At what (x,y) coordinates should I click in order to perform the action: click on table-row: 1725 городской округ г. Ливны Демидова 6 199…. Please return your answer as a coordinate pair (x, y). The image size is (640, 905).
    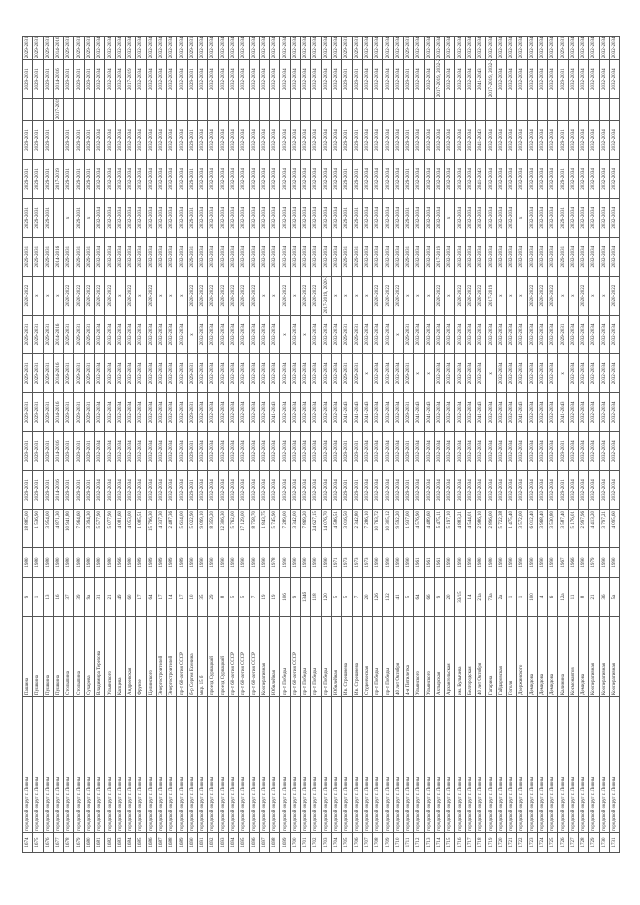
    Looking at the image, I should click on (552, 444).